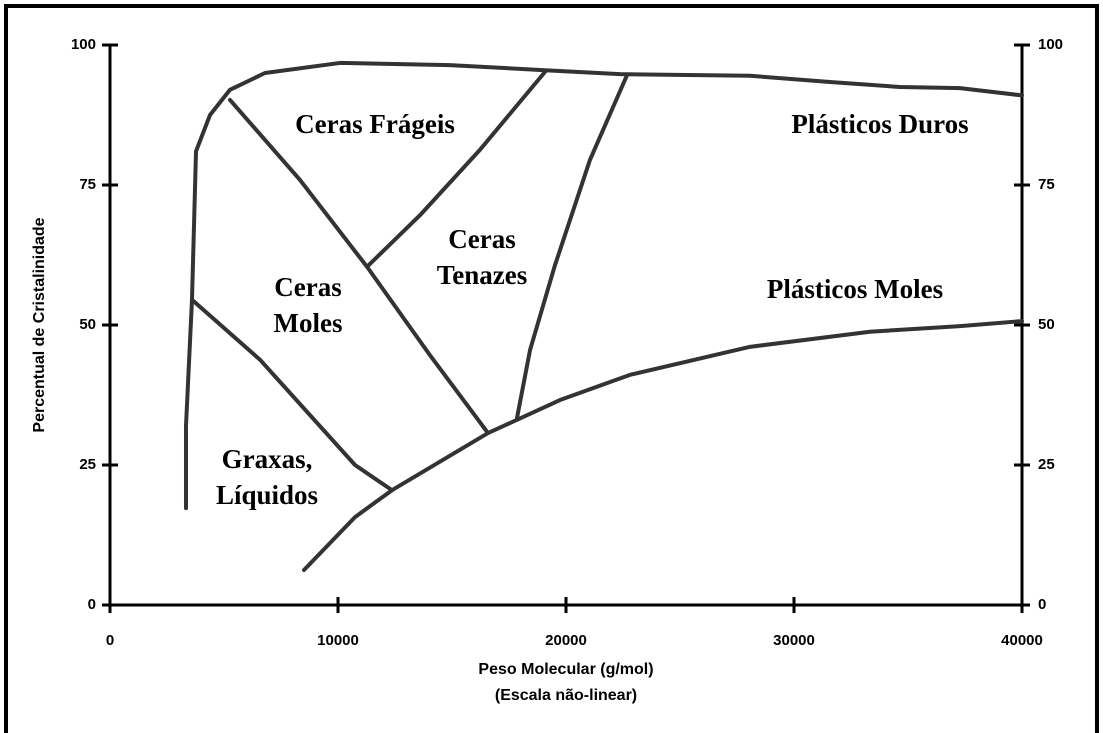  Describe the element at coordinates (267, 459) in the screenshot. I see `region-label: Graxas,` at that location.